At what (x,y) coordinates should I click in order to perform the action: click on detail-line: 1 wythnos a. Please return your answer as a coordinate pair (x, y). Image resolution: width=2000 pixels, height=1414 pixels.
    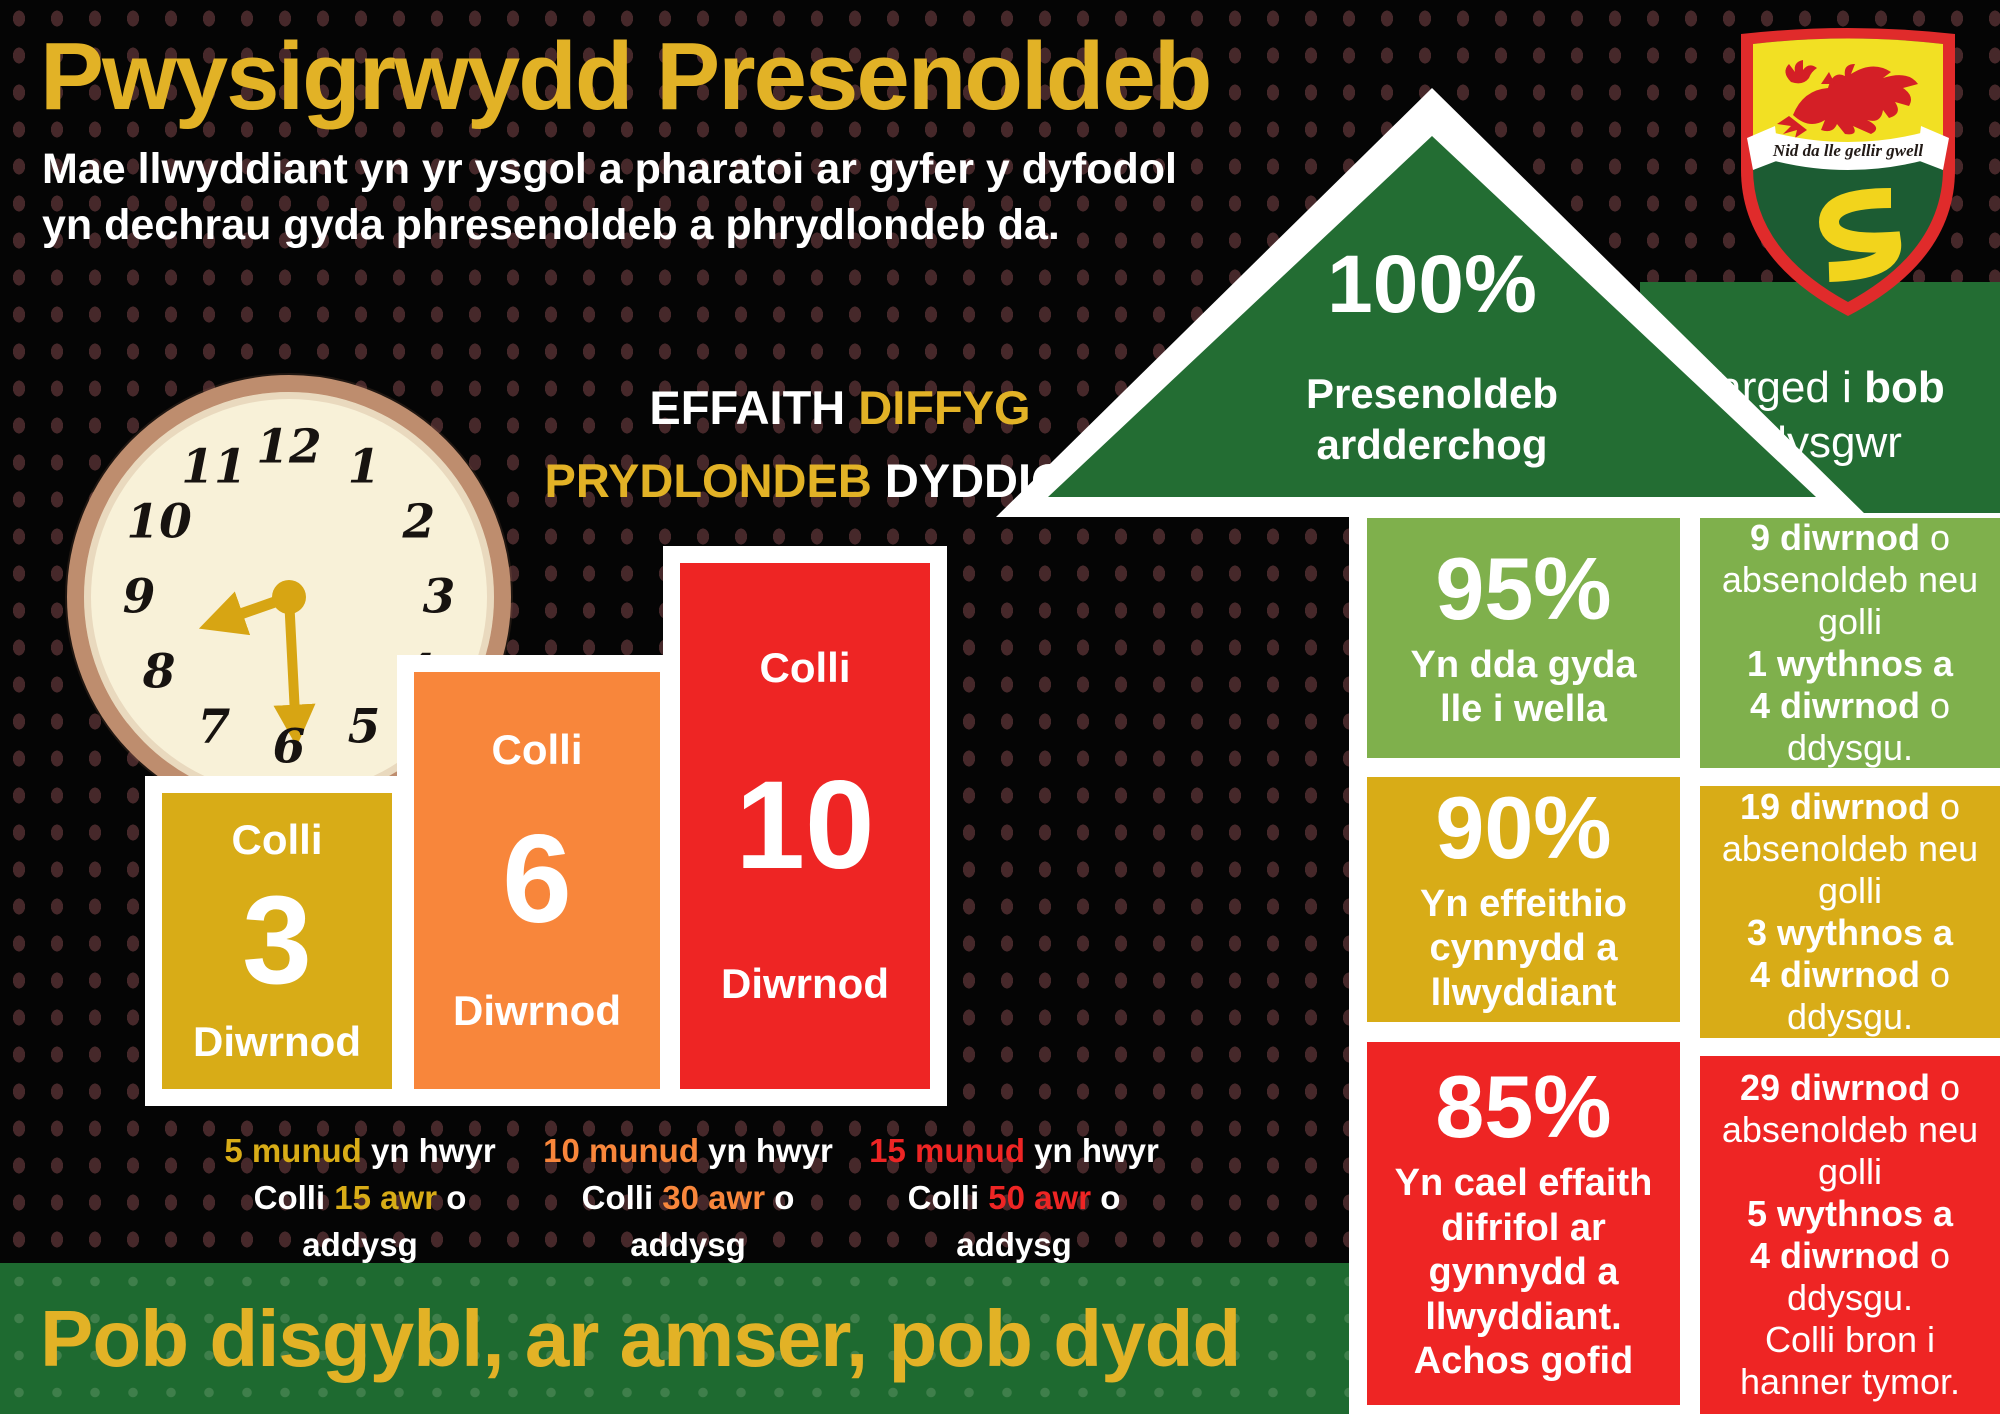
    Looking at the image, I should click on (1850, 663).